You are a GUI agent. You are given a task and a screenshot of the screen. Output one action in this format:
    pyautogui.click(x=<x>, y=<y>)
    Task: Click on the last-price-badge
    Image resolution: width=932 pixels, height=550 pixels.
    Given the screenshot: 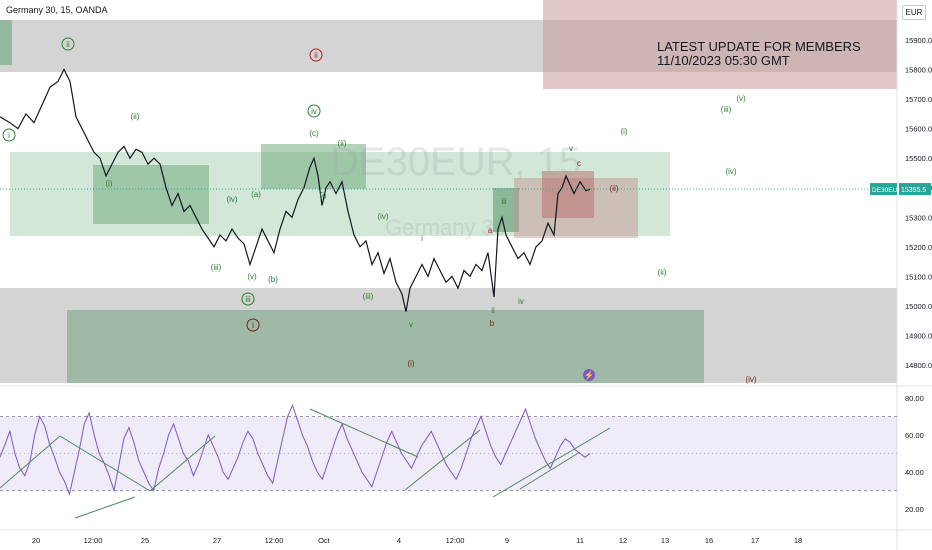 What is the action you would take?
    pyautogui.click(x=915, y=189)
    